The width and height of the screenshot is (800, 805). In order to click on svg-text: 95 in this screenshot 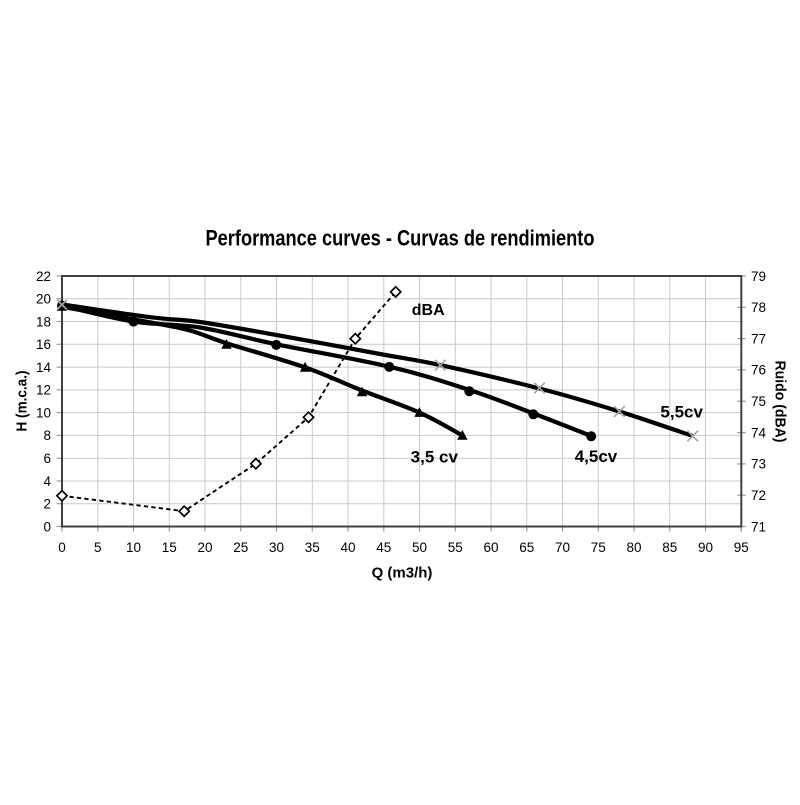, I will do `click(741, 547)`.